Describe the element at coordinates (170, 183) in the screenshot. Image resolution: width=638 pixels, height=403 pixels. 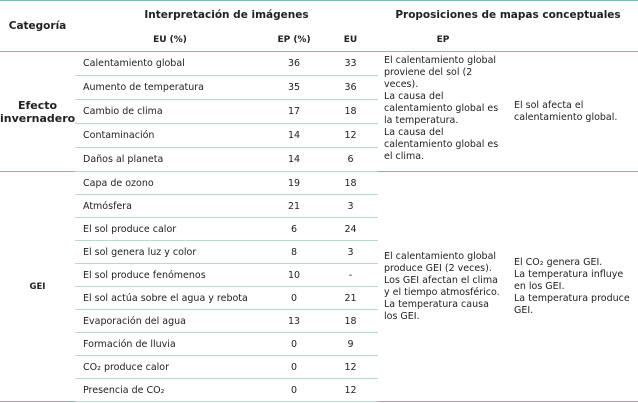
I see `item-cell: Capa de ozono` at that location.